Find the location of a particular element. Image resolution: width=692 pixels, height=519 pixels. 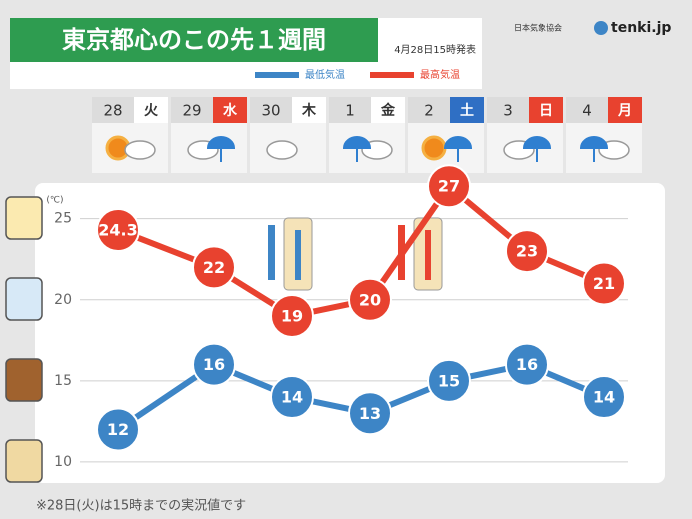

date-label: 1 is located at coordinates (350, 111).